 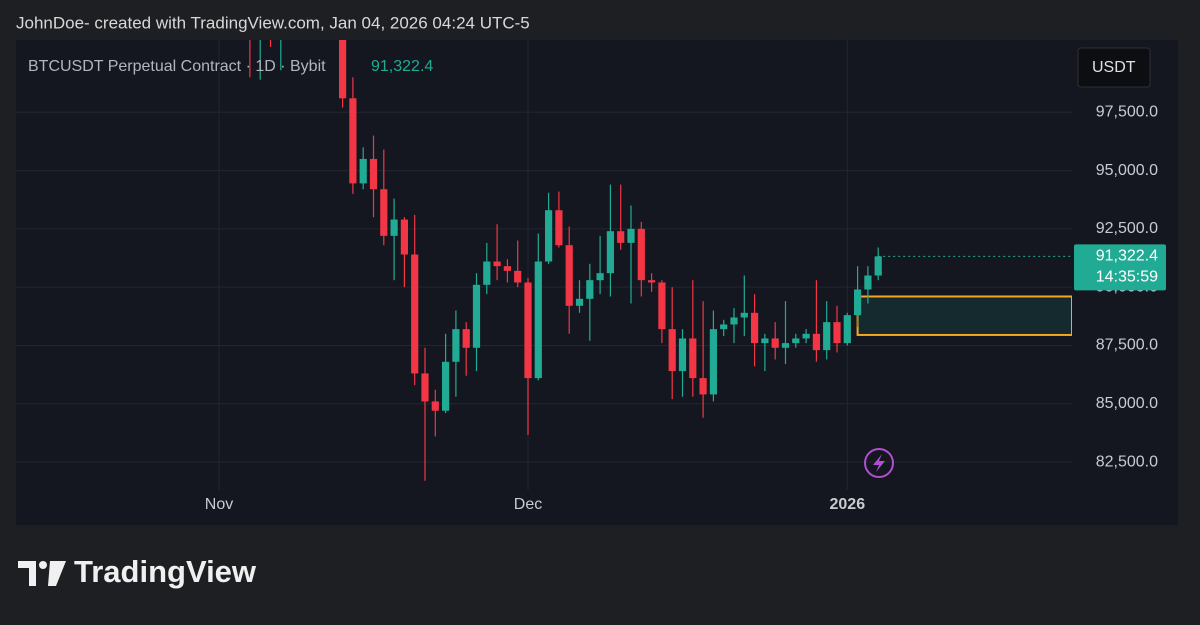 What do you see at coordinates (1127, 277) in the screenshot?
I see `countdown: 14:35:59` at bounding box center [1127, 277].